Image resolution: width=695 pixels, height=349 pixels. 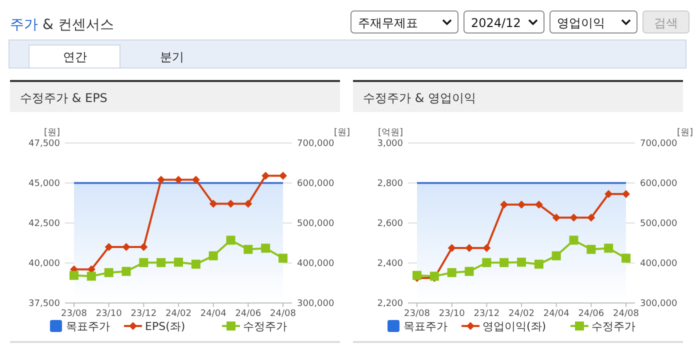 What do you see at coordinates (390, 224) in the screenshot?
I see `y-tick-label: 2,600` at bounding box center [390, 224].